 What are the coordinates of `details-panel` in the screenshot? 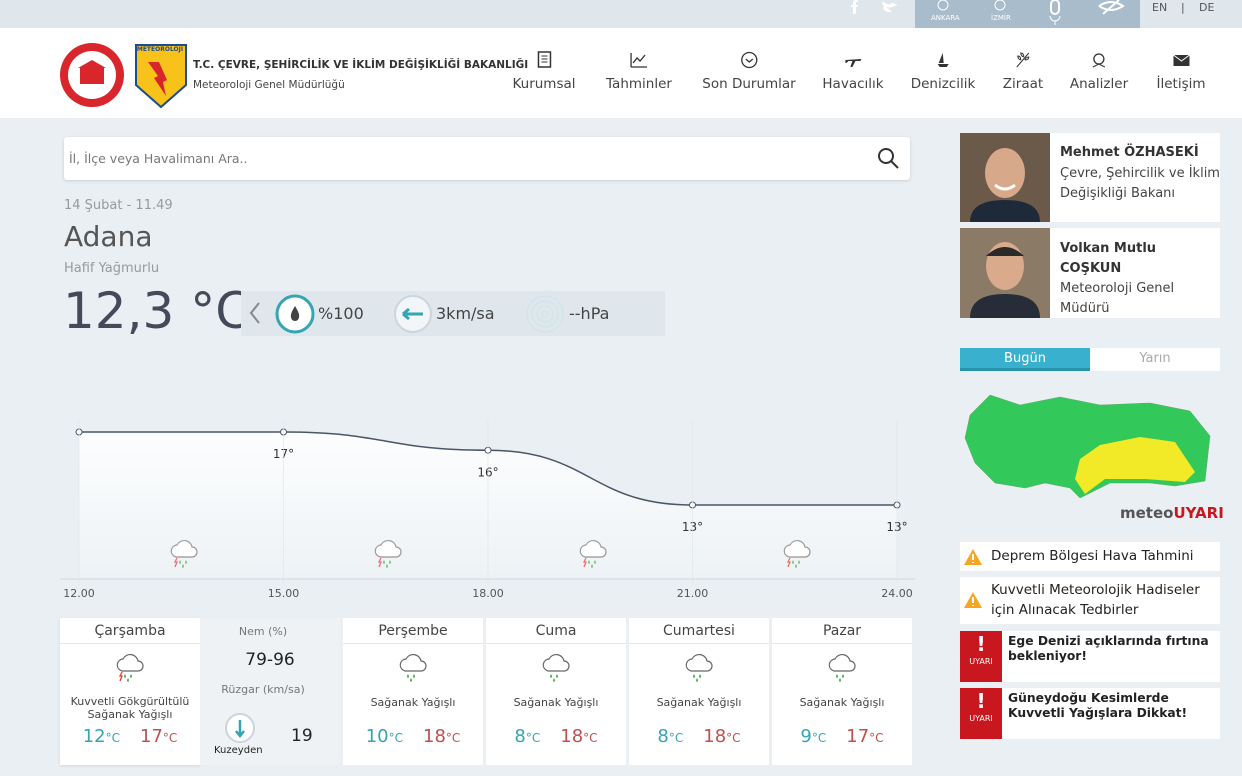 It's located at (270, 691).